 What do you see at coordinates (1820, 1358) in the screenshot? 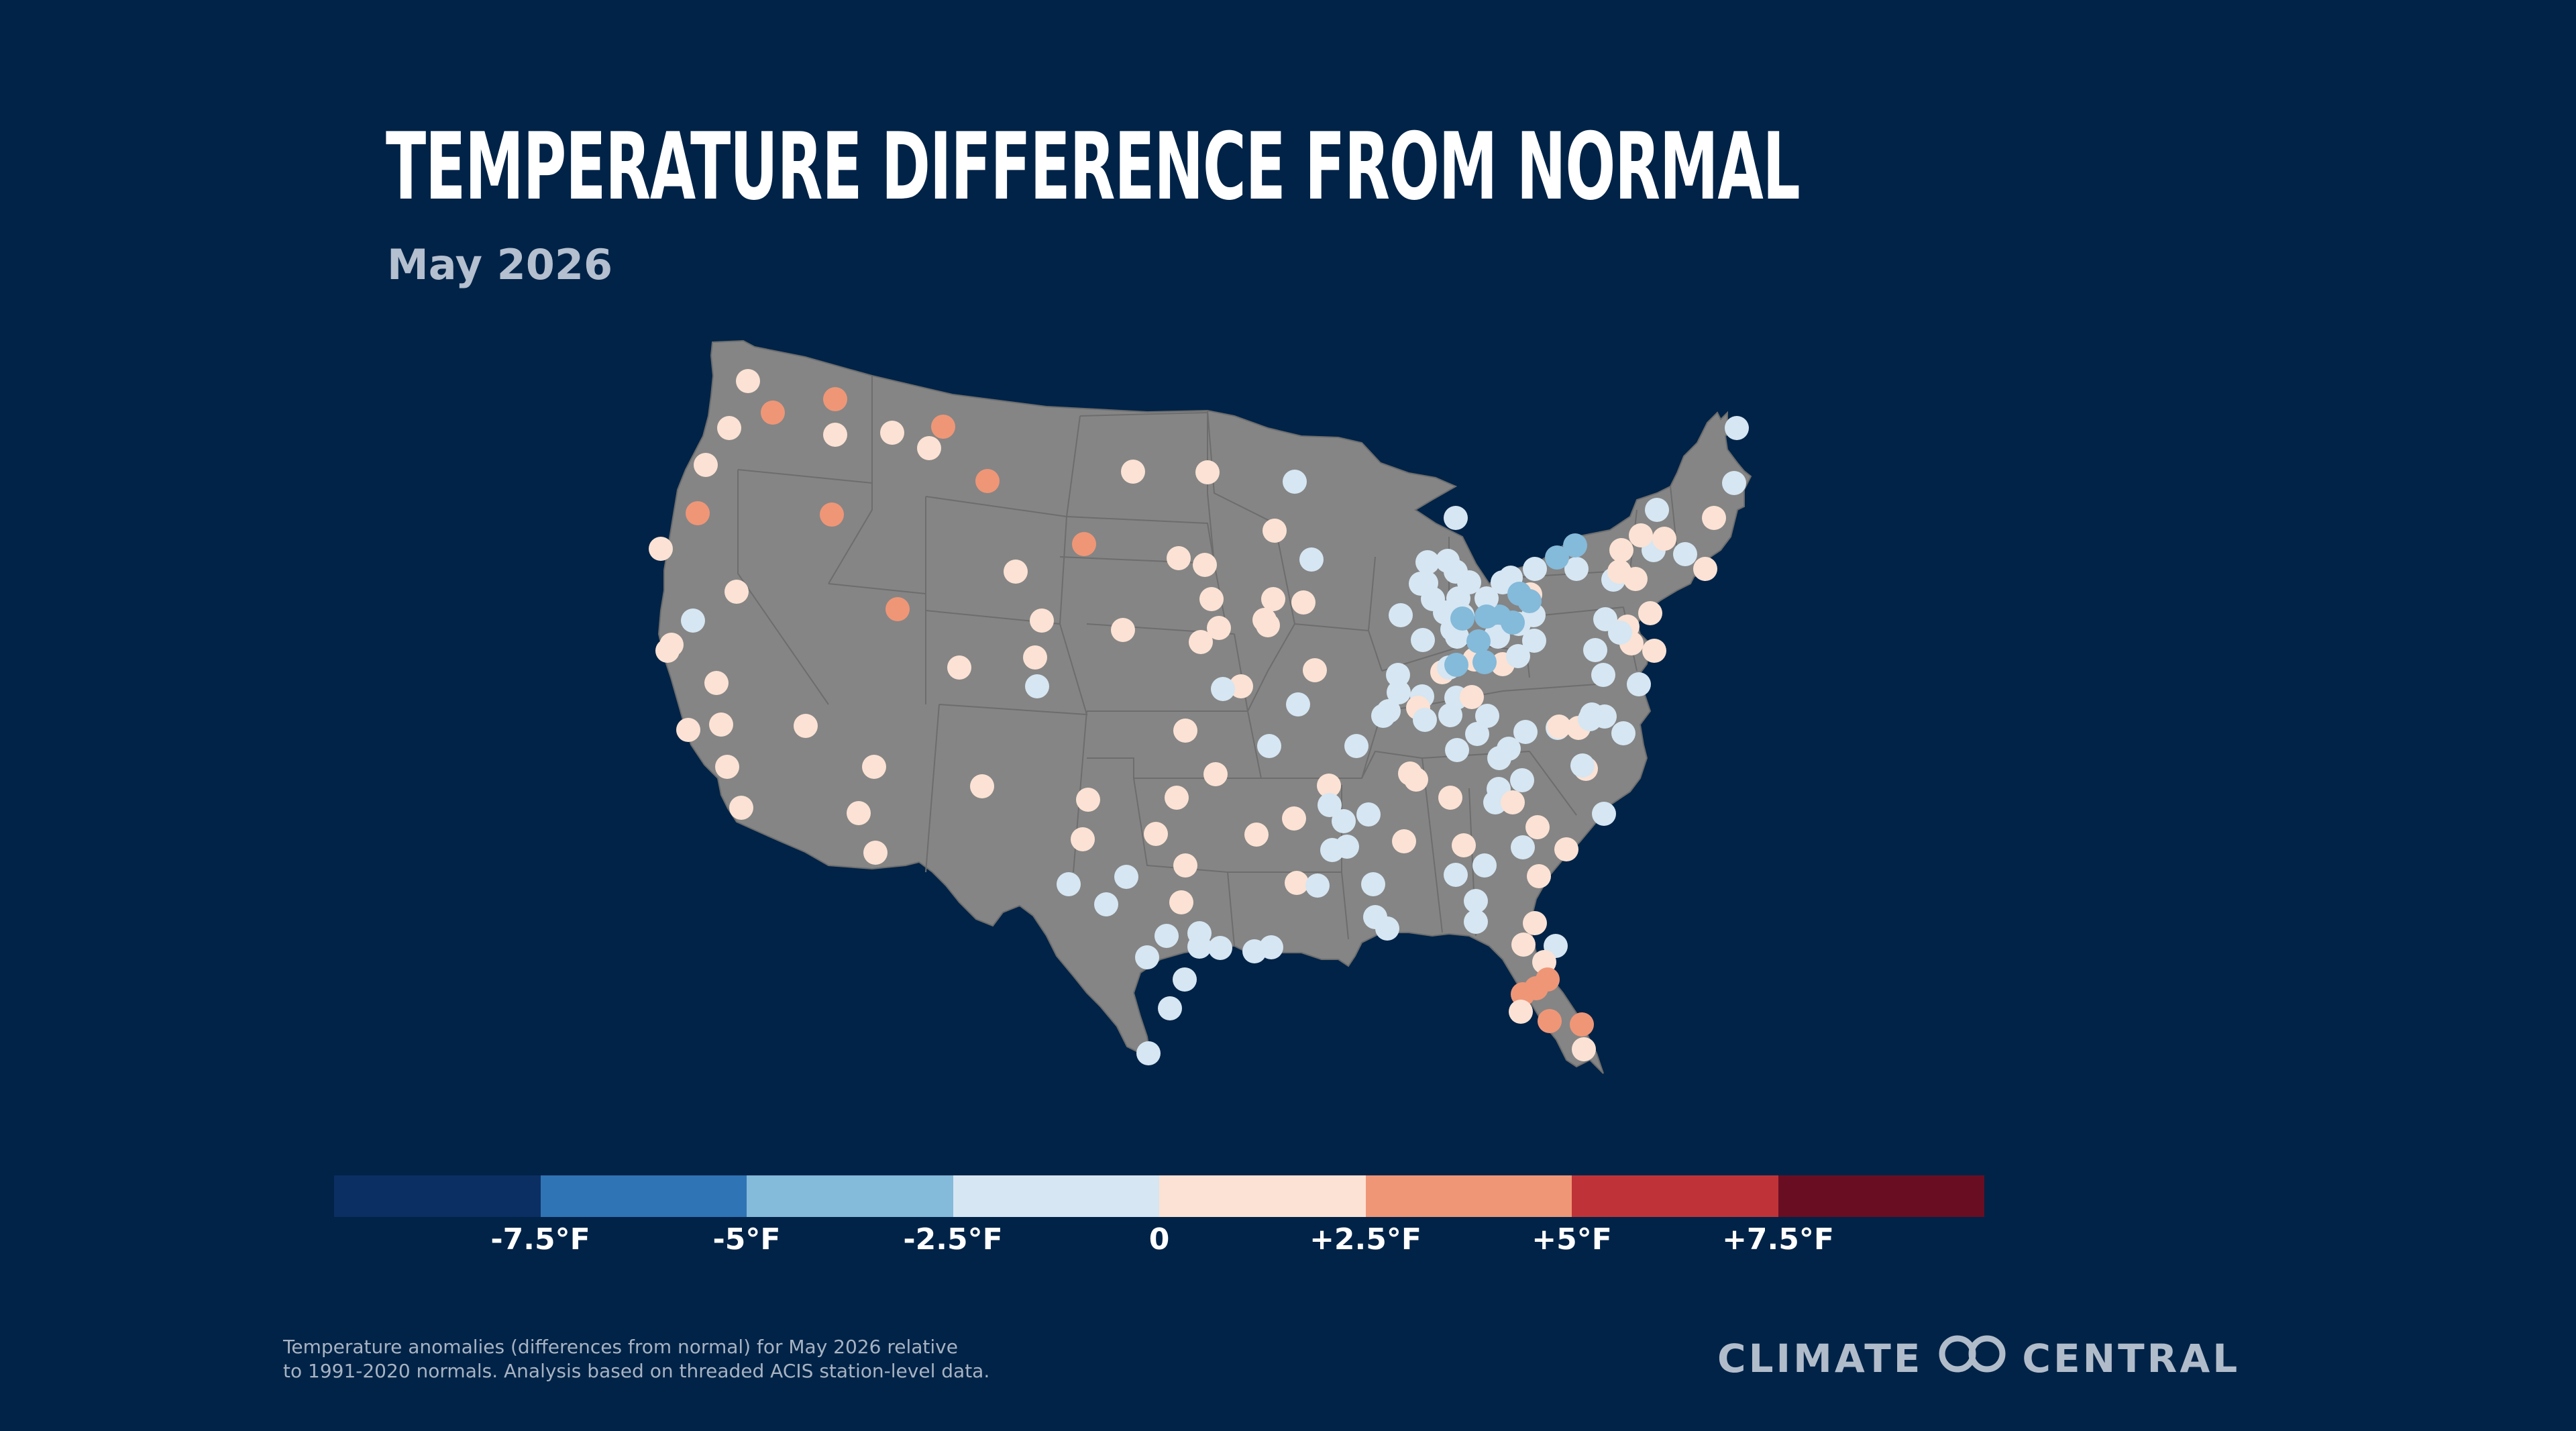
I see `brand-word-climate: CLIMATE` at bounding box center [1820, 1358].